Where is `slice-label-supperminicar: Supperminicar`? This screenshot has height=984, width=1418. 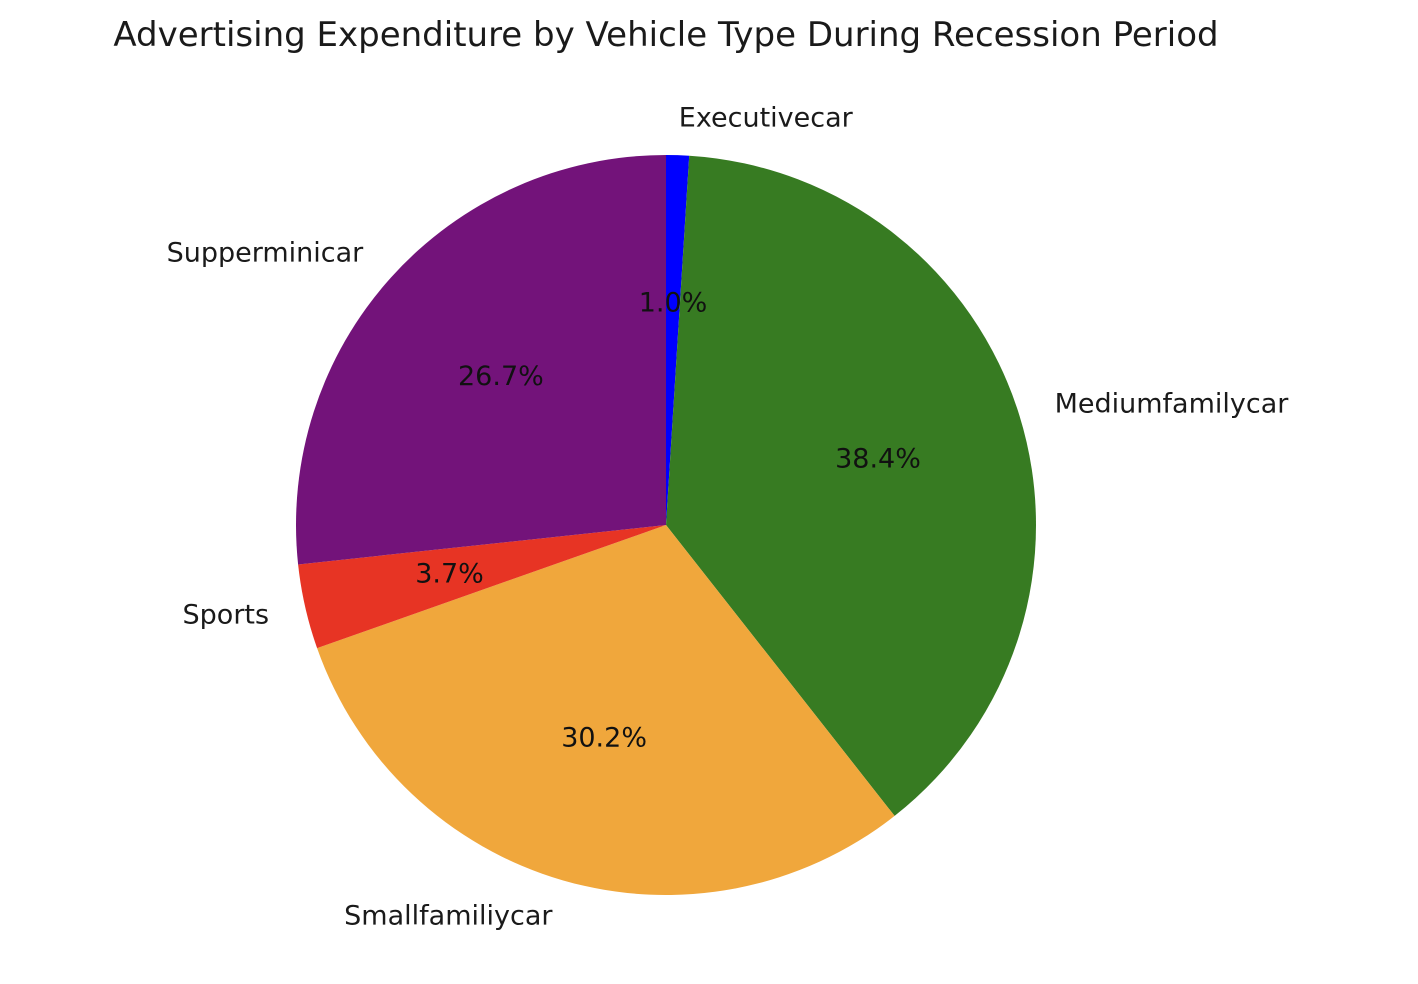 slice-label-supperminicar: Supperminicar is located at coordinates (266, 253).